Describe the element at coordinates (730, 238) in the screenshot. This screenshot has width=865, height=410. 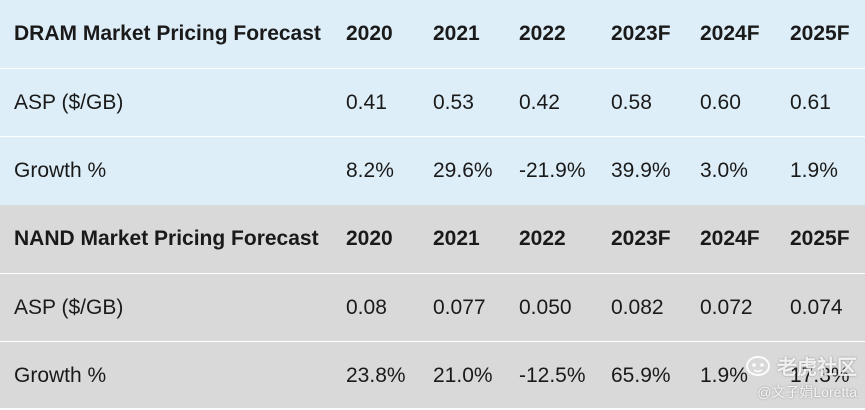
I see `nand-col-2024f: 2024F` at that location.